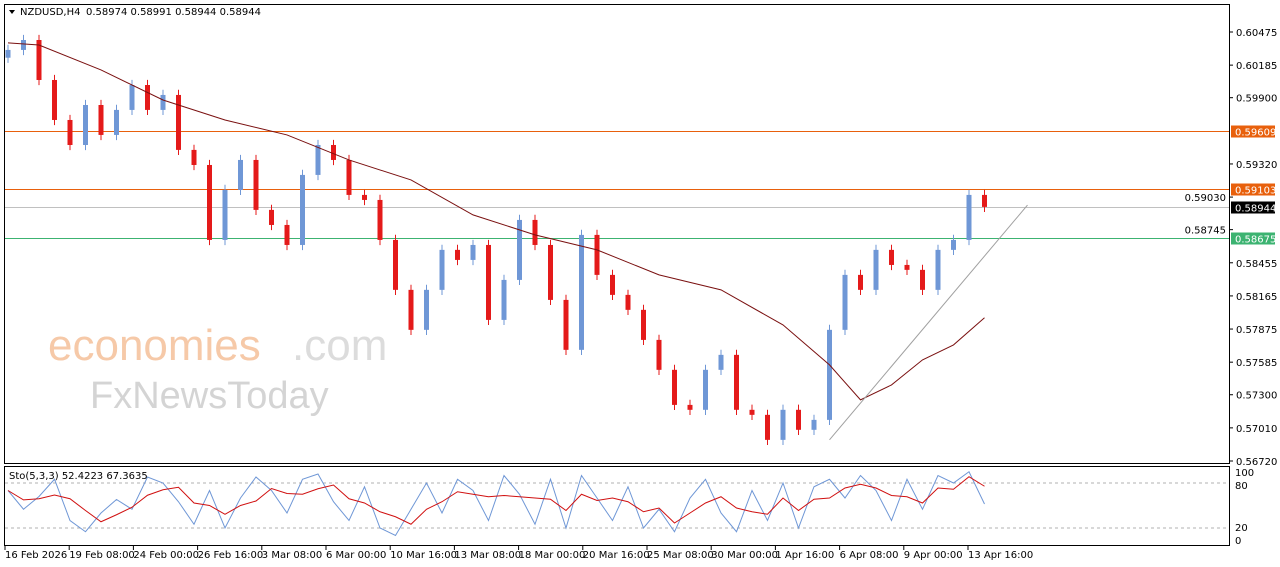 This screenshot has width=1280, height=567. What do you see at coordinates (1256, 297) in the screenshot?
I see `y-tick-label: 0.58165` at bounding box center [1256, 297].